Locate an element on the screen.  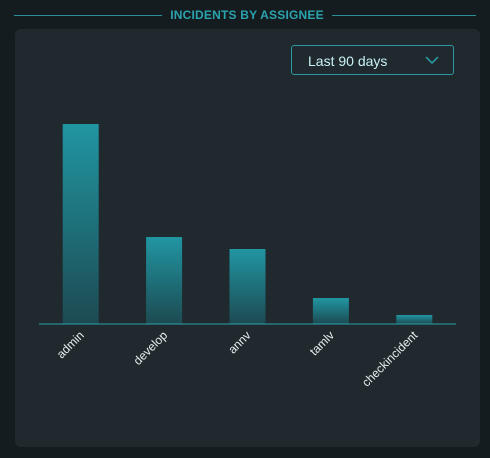
bar-tamlv is located at coordinates (330, 311).